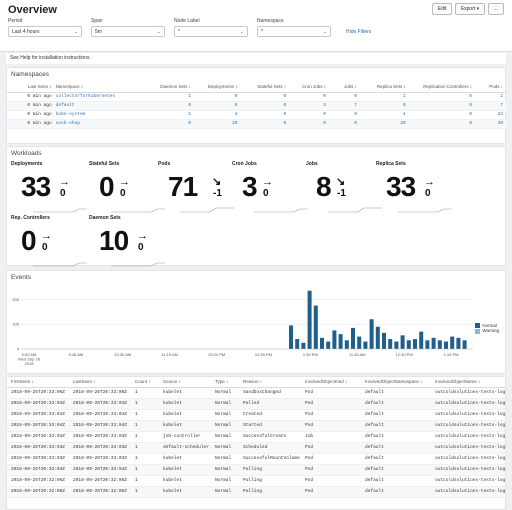 This screenshot has height=510, width=512. I want to click on event-column-header: InvolvedObjectName ↕, so click(468, 382).